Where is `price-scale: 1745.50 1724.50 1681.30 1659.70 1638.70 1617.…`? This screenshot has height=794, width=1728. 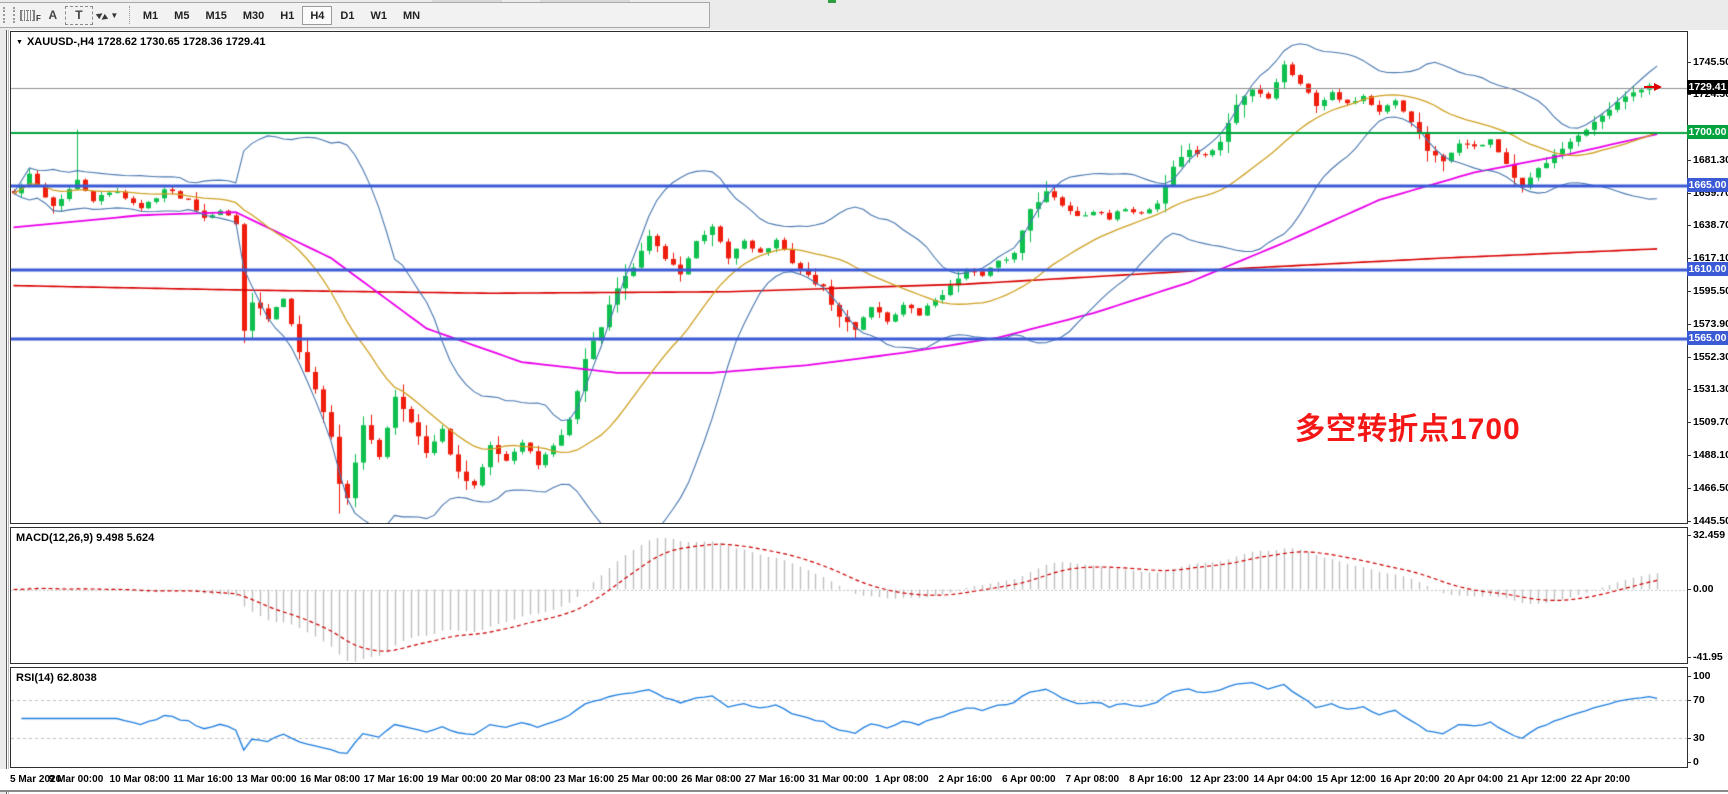 price-scale: 1745.50 1724.50 1681.30 1659.70 1638.70 1617.… is located at coordinates (1707, 412).